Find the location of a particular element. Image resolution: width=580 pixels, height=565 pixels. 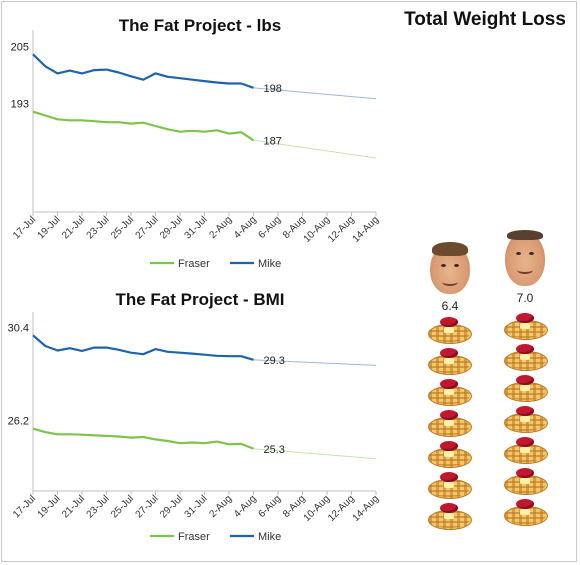

chart-title: The Fat Project - lbs is located at coordinates (200, 25).